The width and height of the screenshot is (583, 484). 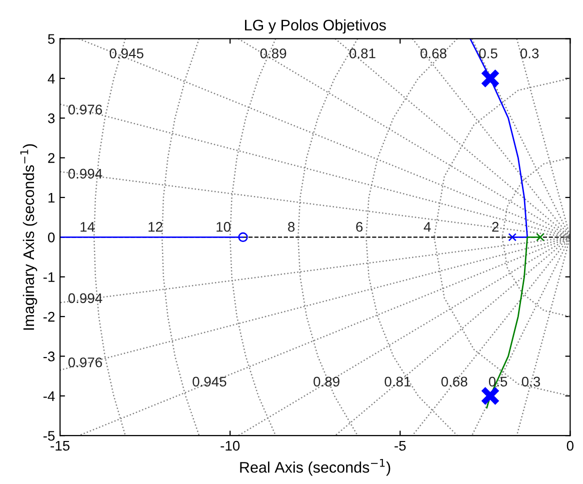 What do you see at coordinates (315, 26) in the screenshot?
I see `chart-title: LG y Polos Objetivos` at bounding box center [315, 26].